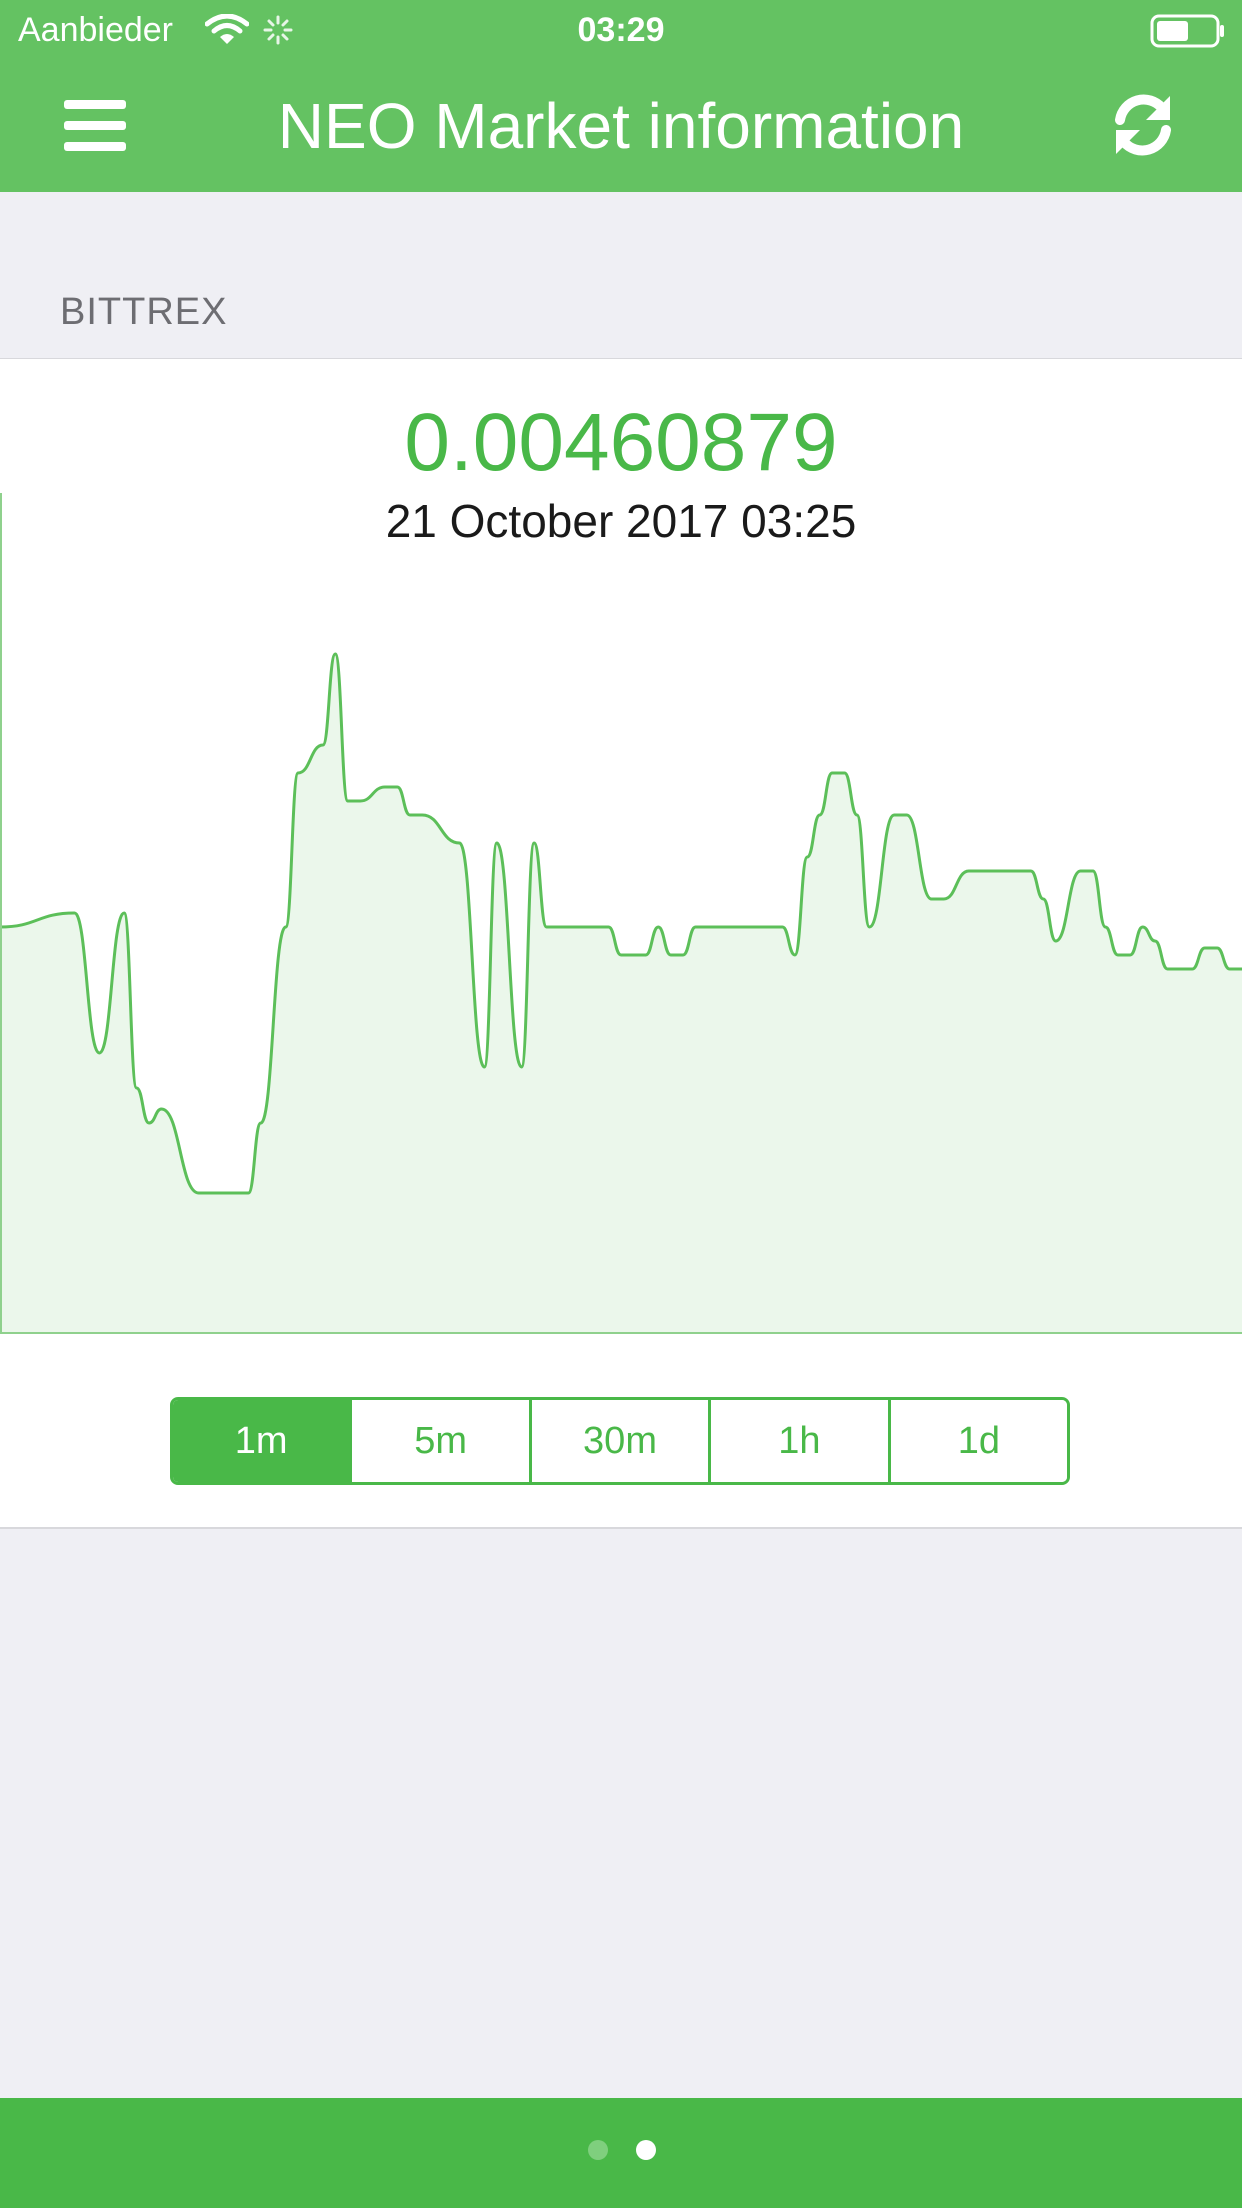  I want to click on activity-spinner-icon, so click(278, 30).